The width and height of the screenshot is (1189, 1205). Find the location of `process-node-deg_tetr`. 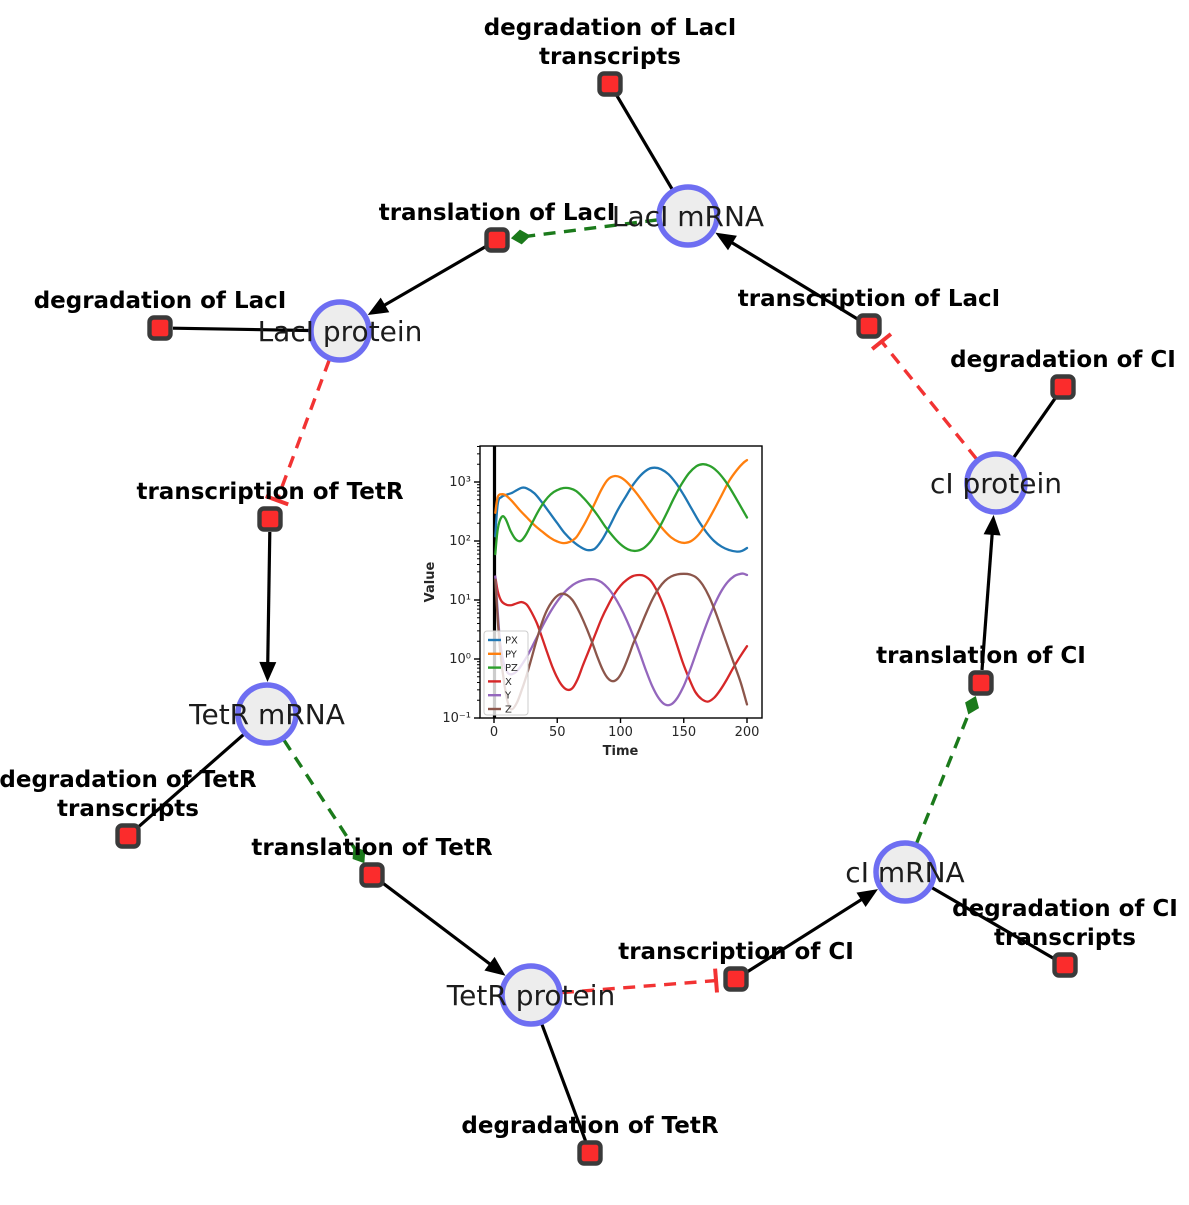

process-node-deg_tetr is located at coordinates (590, 1153).